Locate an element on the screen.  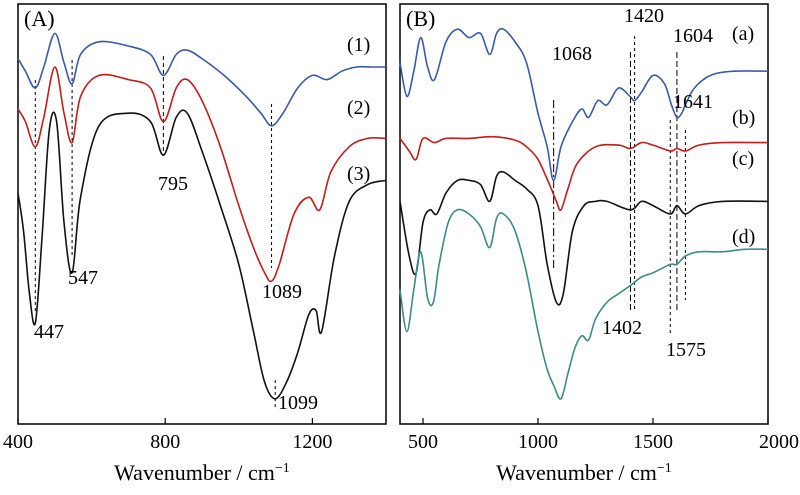
x-tick-label: 1200 is located at coordinates (312, 442).